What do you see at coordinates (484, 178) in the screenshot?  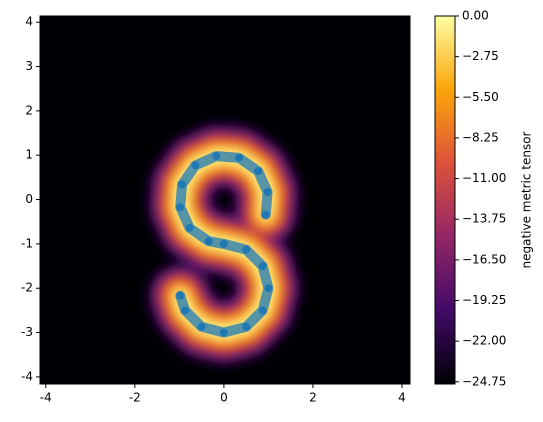 I see `colorbar-tick-label: −11.00` at bounding box center [484, 178].